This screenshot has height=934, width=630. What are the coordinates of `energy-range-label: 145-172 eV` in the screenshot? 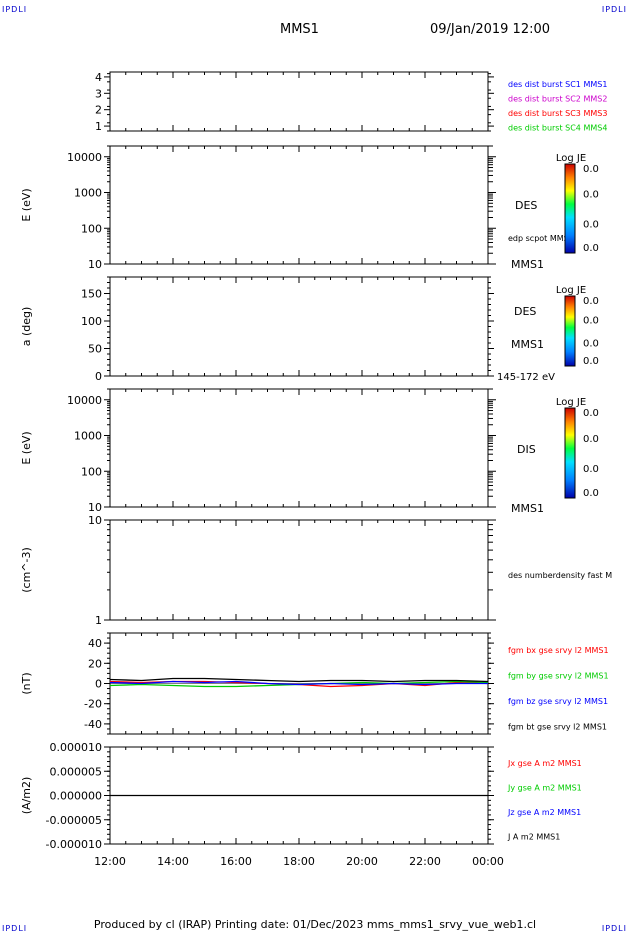 It's located at (526, 377).